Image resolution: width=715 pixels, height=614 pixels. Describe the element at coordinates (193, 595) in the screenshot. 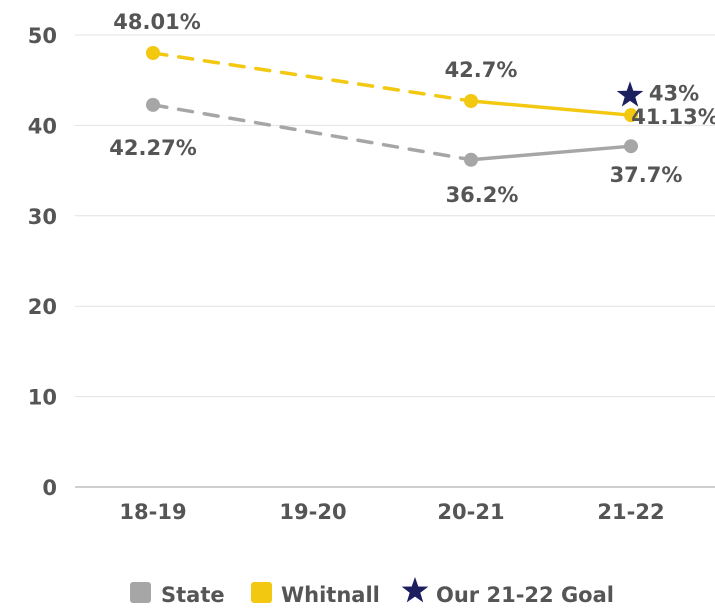

I see `legend-label-state: State` at that location.